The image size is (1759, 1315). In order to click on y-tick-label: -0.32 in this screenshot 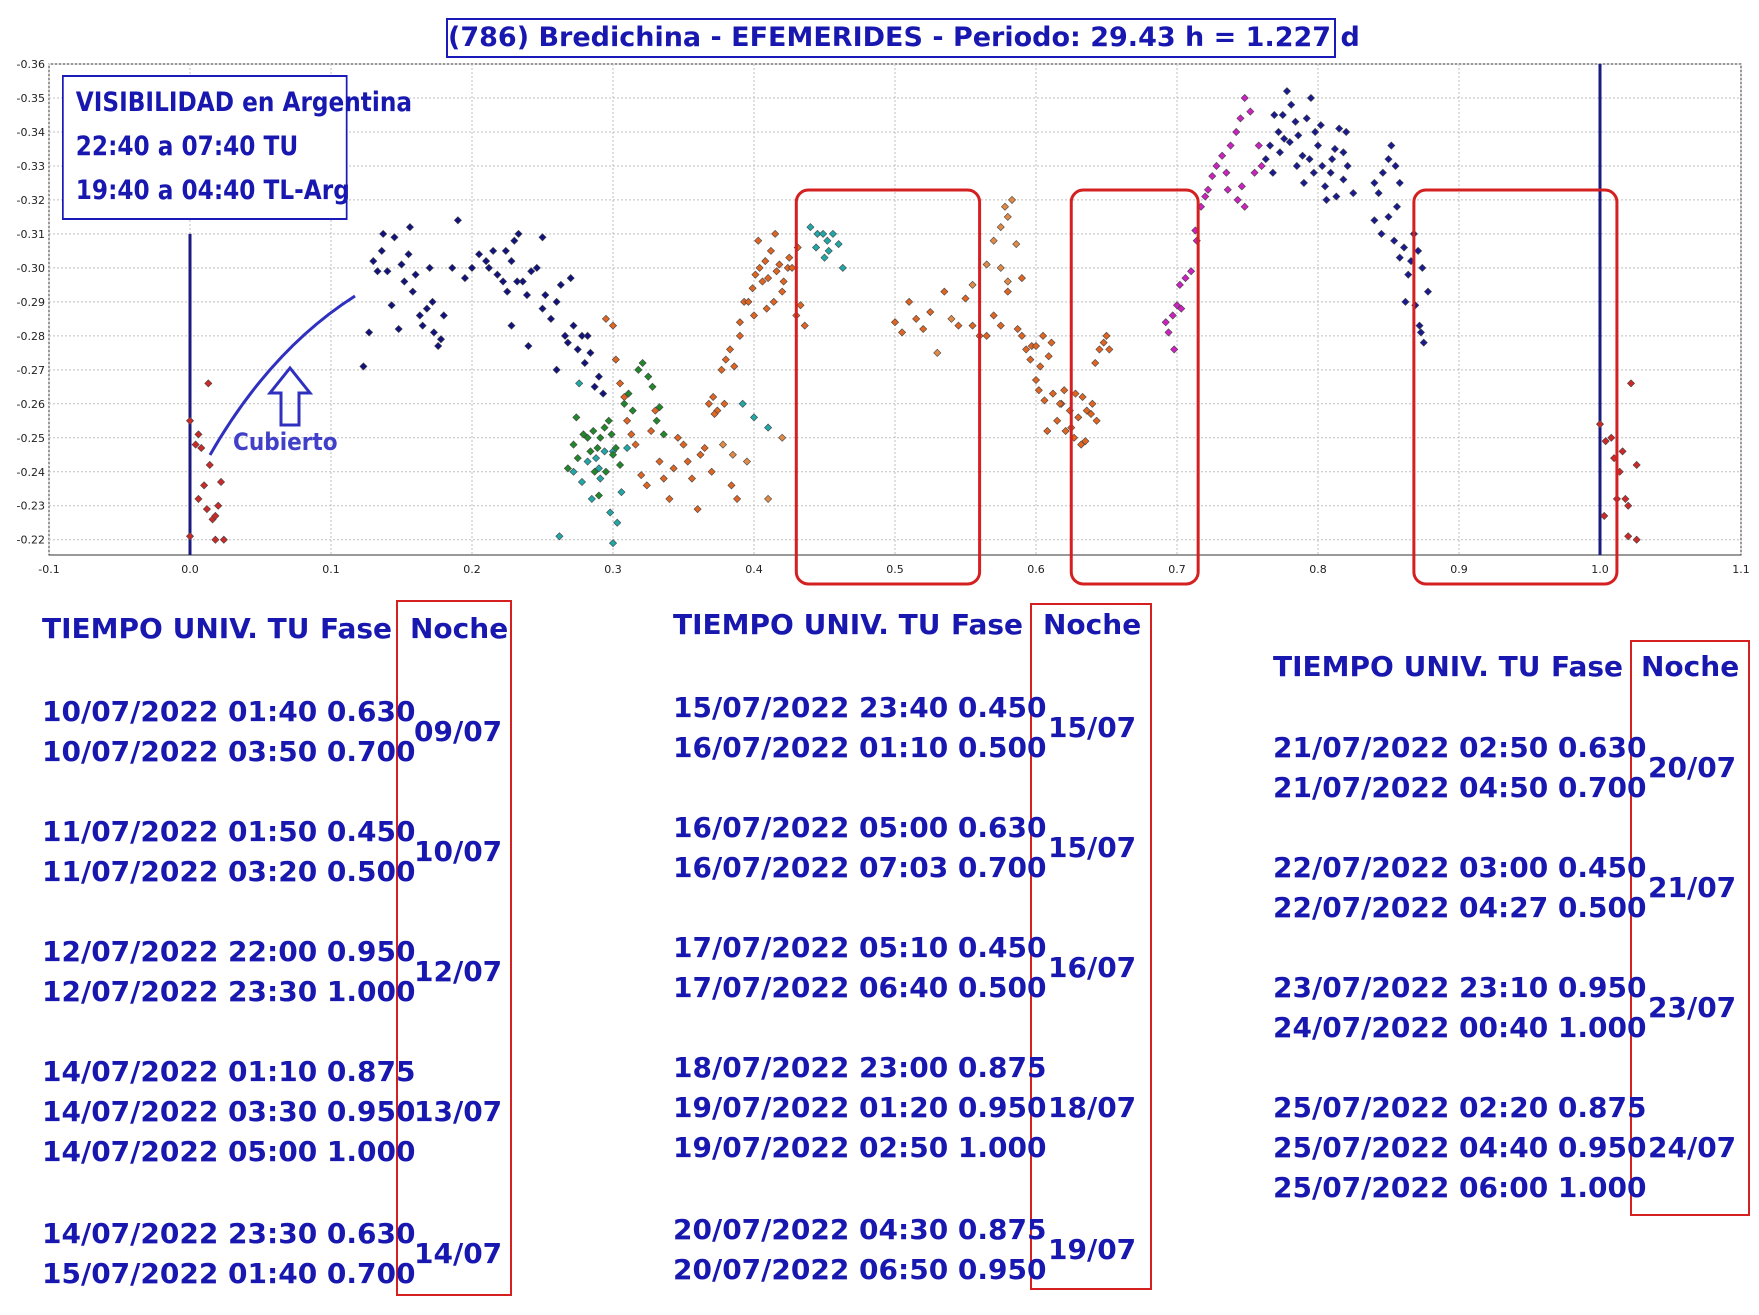, I will do `click(31, 200)`.